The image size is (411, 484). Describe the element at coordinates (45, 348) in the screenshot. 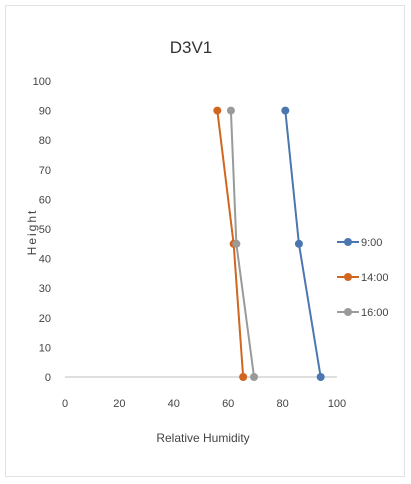

I see `y-tick-label: 10` at that location.